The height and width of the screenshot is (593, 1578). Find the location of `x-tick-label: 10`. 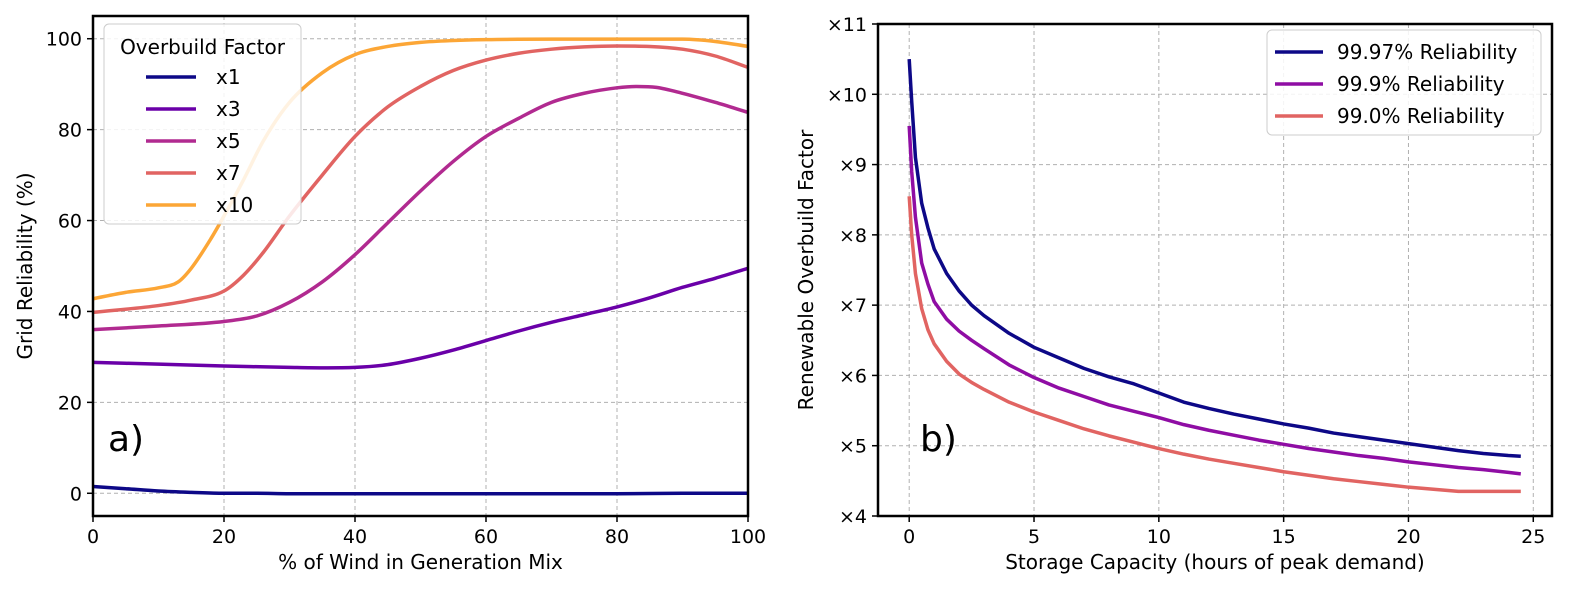

x-tick-label: 10 is located at coordinates (1159, 537).